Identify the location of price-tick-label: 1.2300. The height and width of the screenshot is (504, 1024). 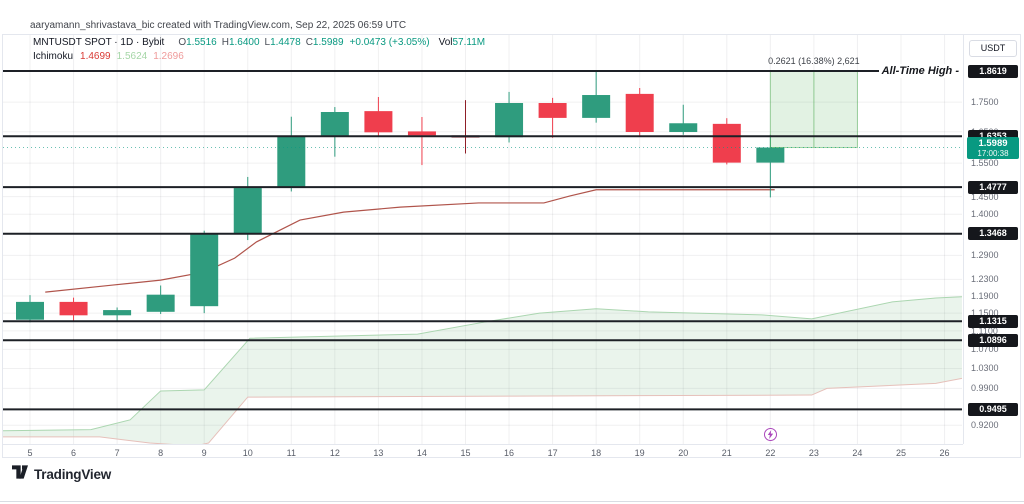
(985, 279).